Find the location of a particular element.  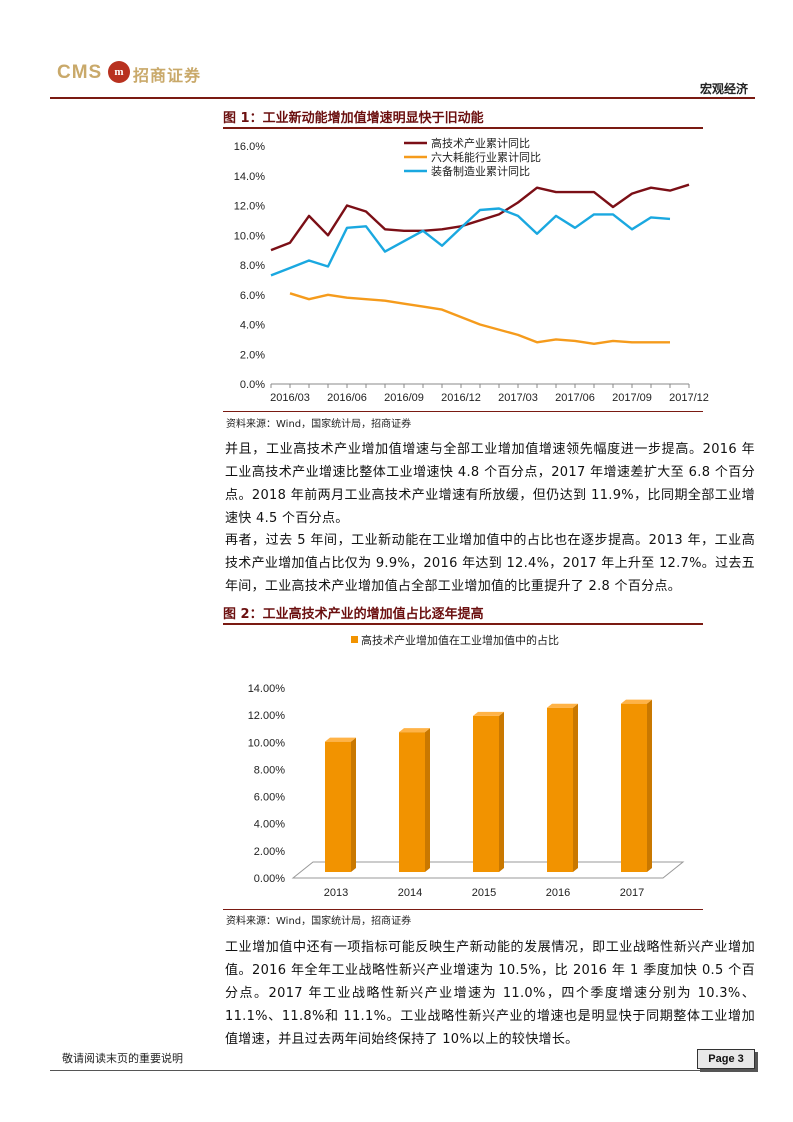

figure1-title-divider is located at coordinates (463, 128).